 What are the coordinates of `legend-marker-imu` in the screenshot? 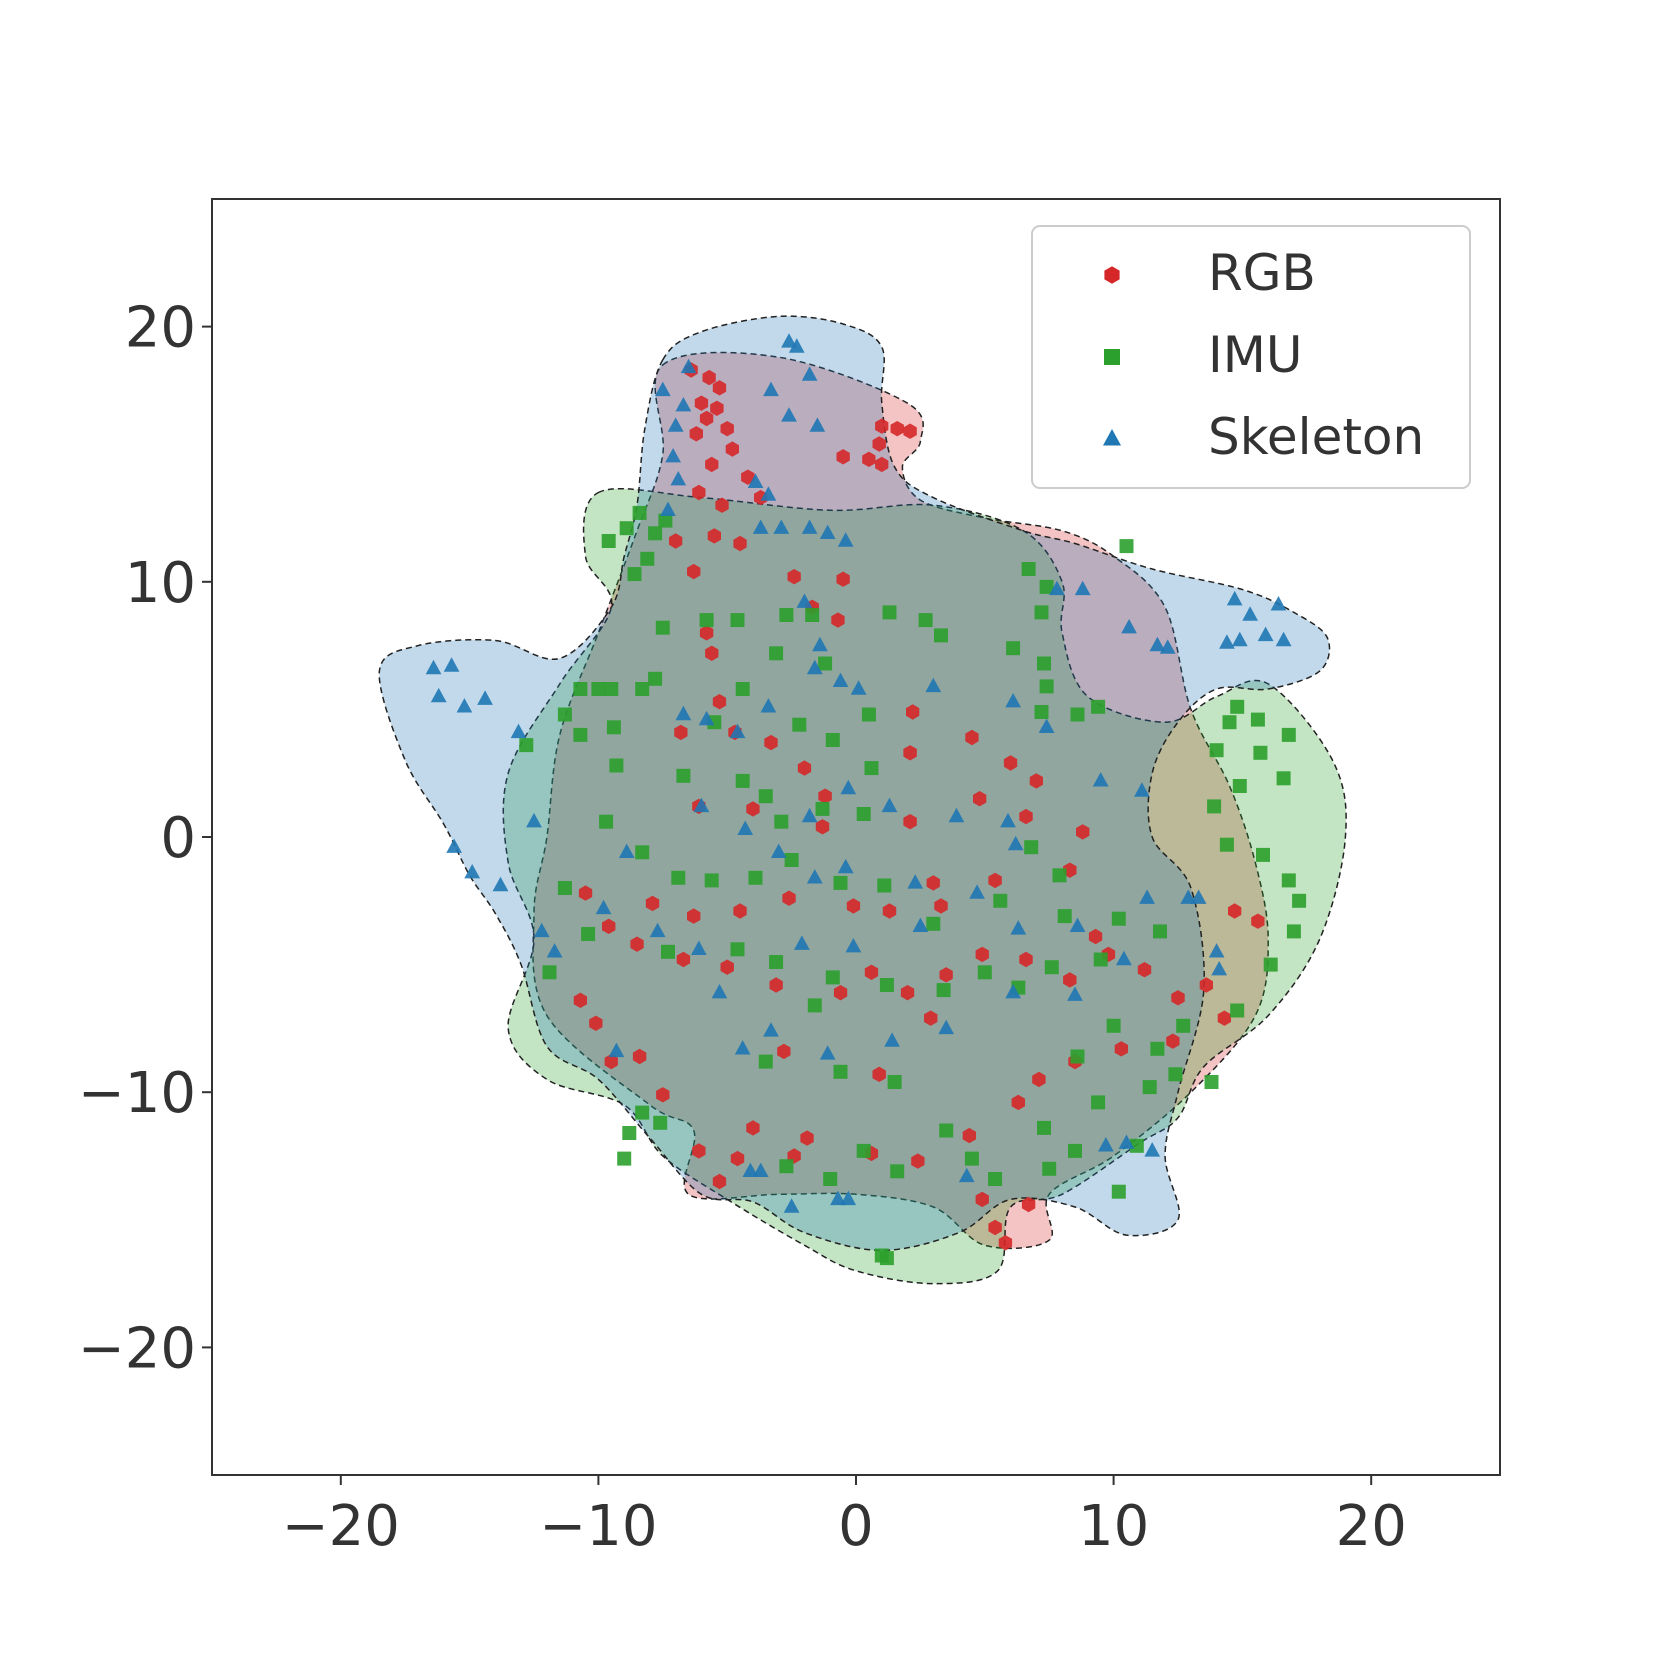 It's located at (1112, 357).